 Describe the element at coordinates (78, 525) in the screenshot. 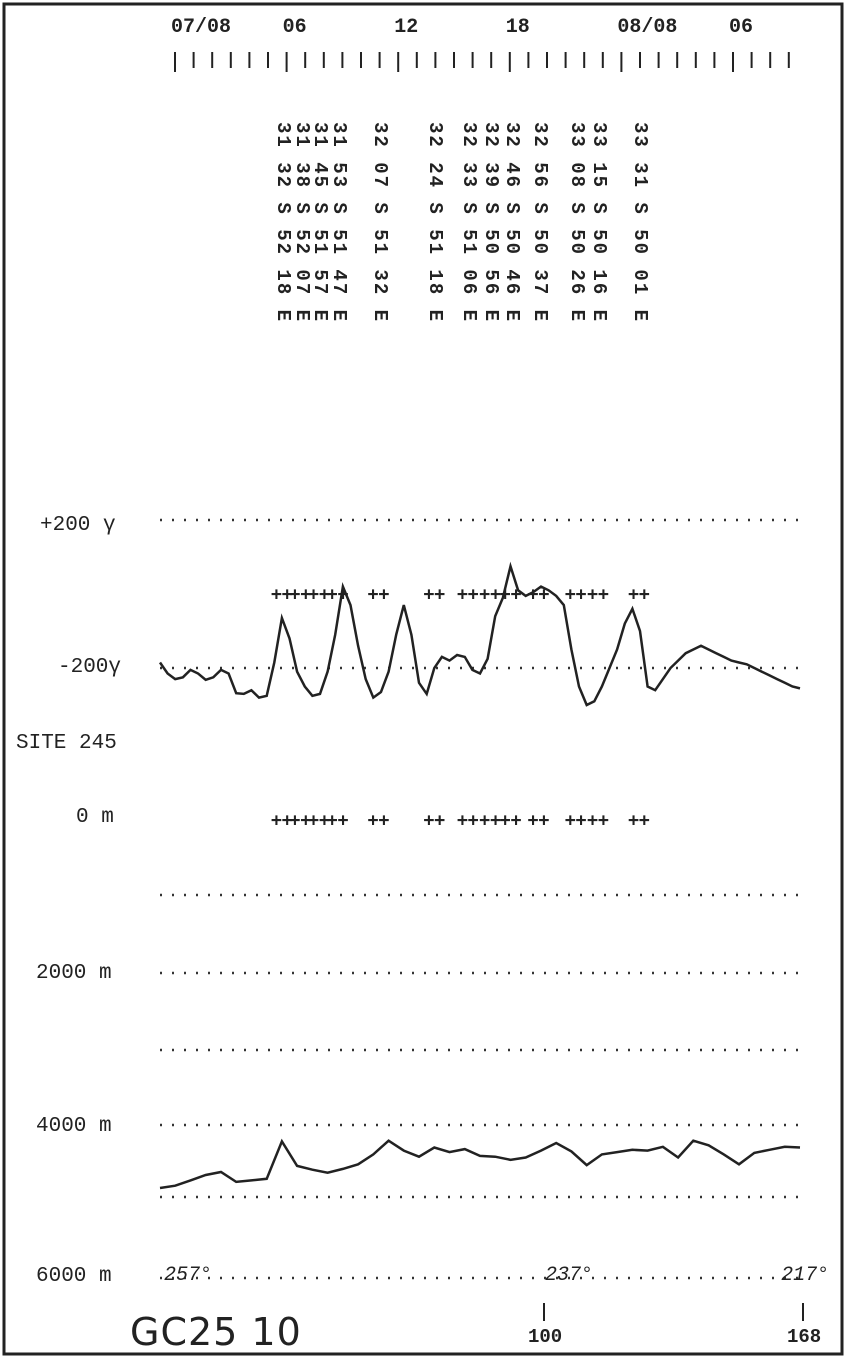

I see `mag-top-label: +200 γ` at that location.